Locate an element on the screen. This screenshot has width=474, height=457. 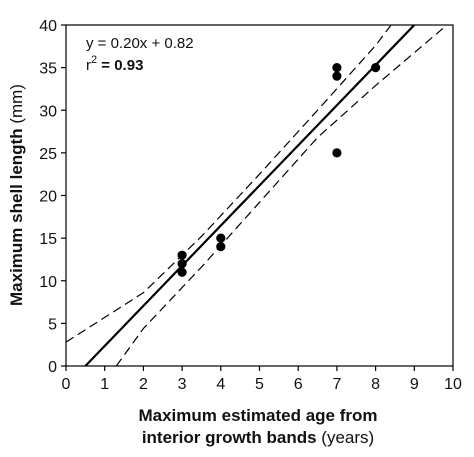
y-tick-label: 30 is located at coordinates (48, 111).